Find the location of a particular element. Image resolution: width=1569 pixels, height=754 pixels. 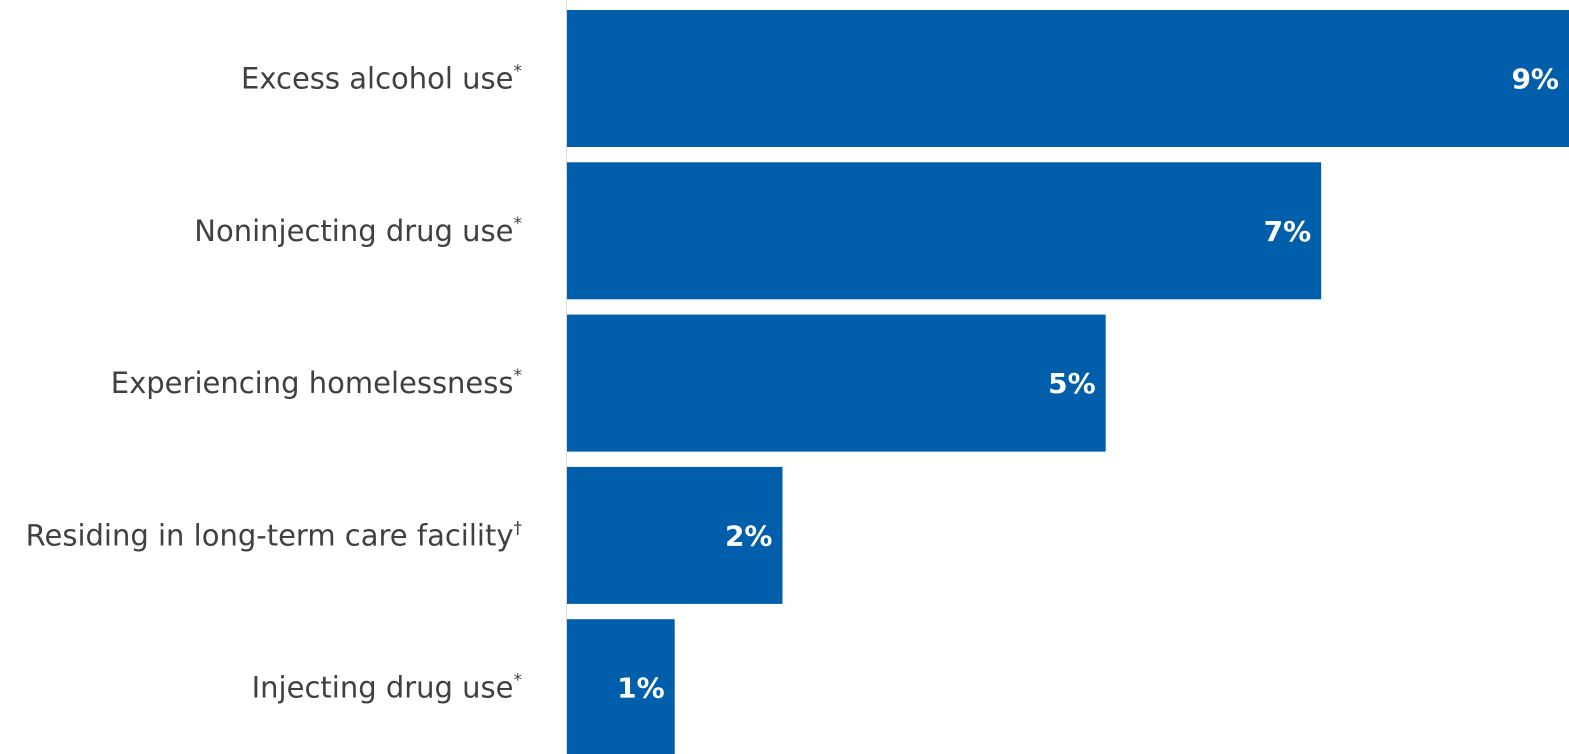

category-label: Excess alcohol use* is located at coordinates (381, 79).